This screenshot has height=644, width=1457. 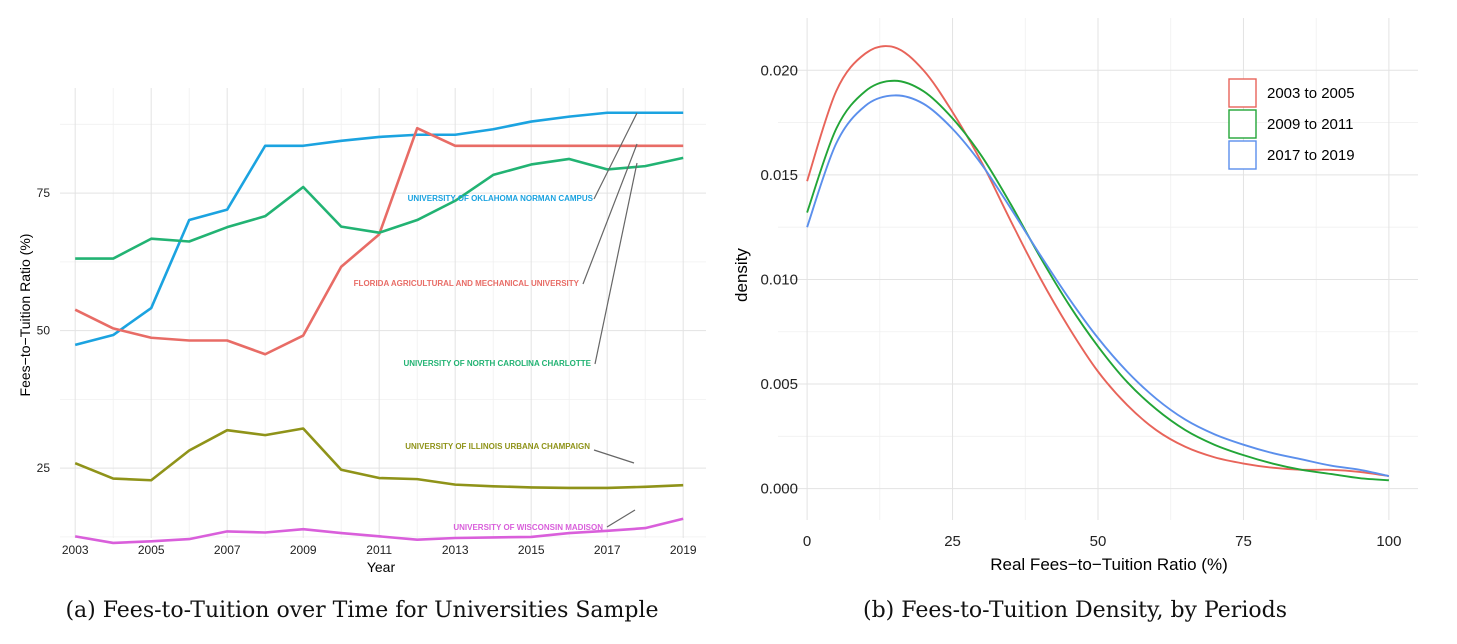 I want to click on y-tick-label-3: 0.015, so click(x=779, y=175).